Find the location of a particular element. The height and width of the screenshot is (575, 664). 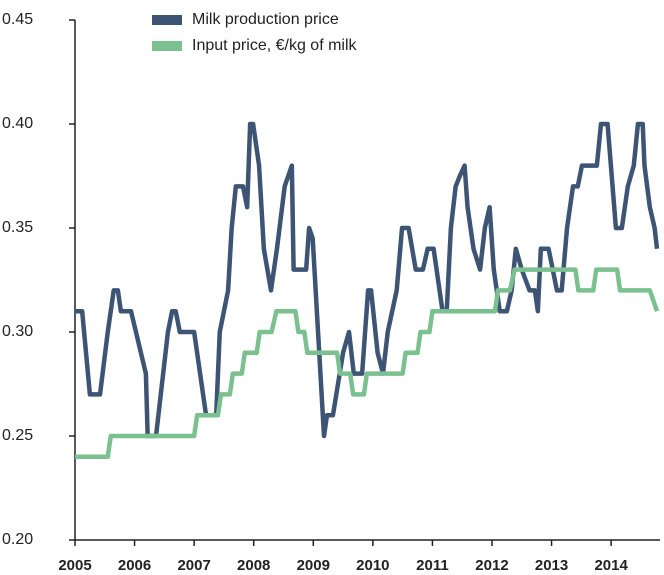

y-tick-label: 0.35 is located at coordinates (17, 227).